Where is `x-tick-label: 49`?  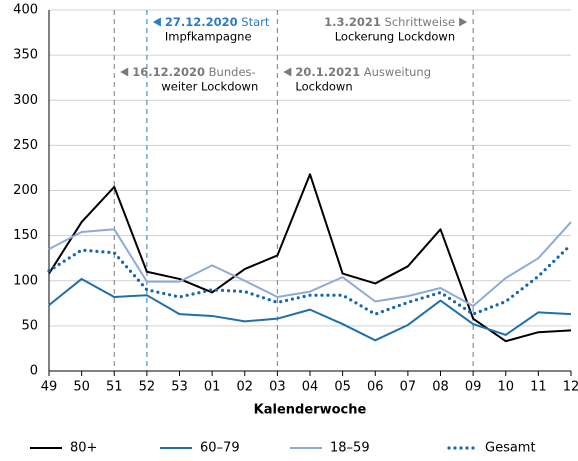 x-tick-label: 49 is located at coordinates (49, 387).